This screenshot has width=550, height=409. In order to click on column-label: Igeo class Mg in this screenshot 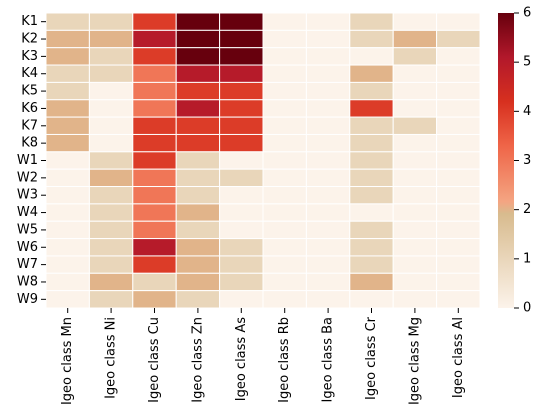, I will do `click(414, 361)`.